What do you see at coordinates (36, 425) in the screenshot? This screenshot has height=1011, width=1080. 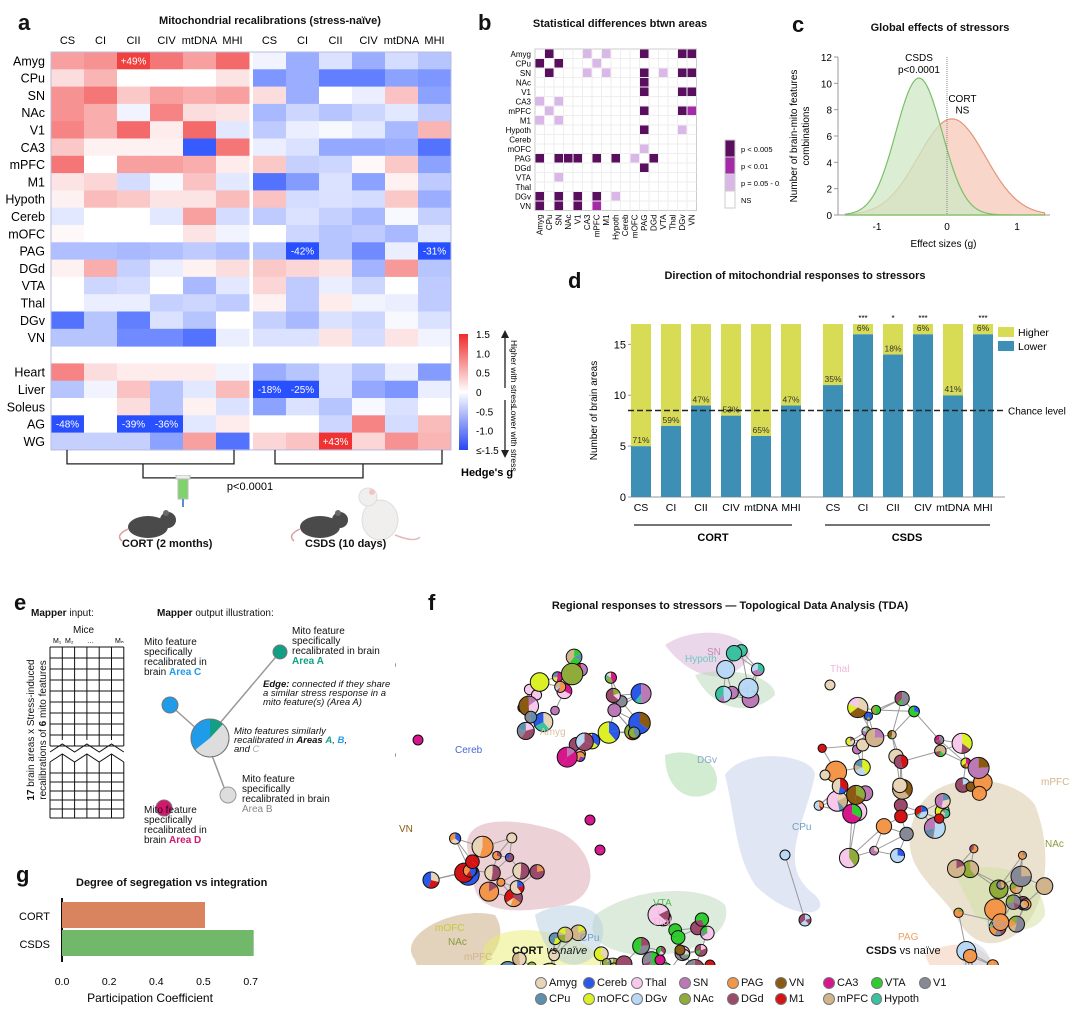 I see `heatmap-row-label: AG` at bounding box center [36, 425].